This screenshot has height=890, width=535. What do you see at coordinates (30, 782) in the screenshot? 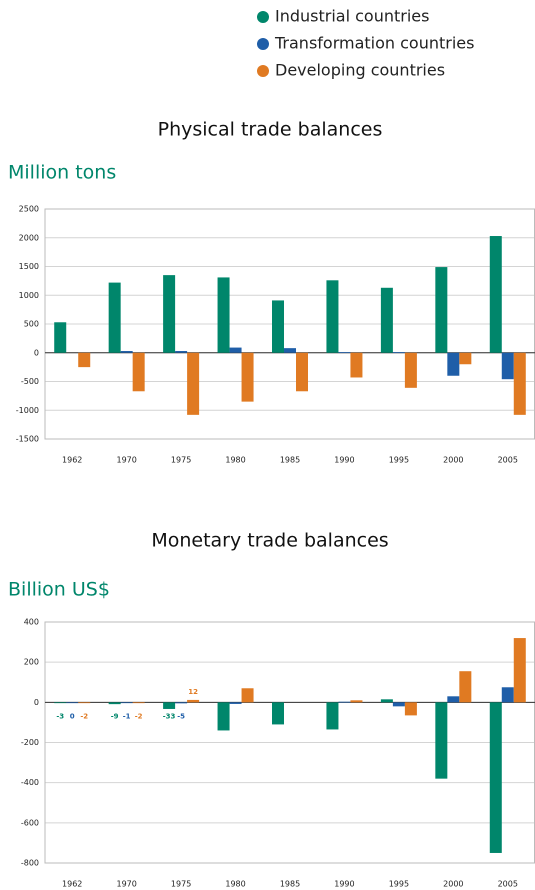
I see `y-tick-label: -400` at bounding box center [30, 782].